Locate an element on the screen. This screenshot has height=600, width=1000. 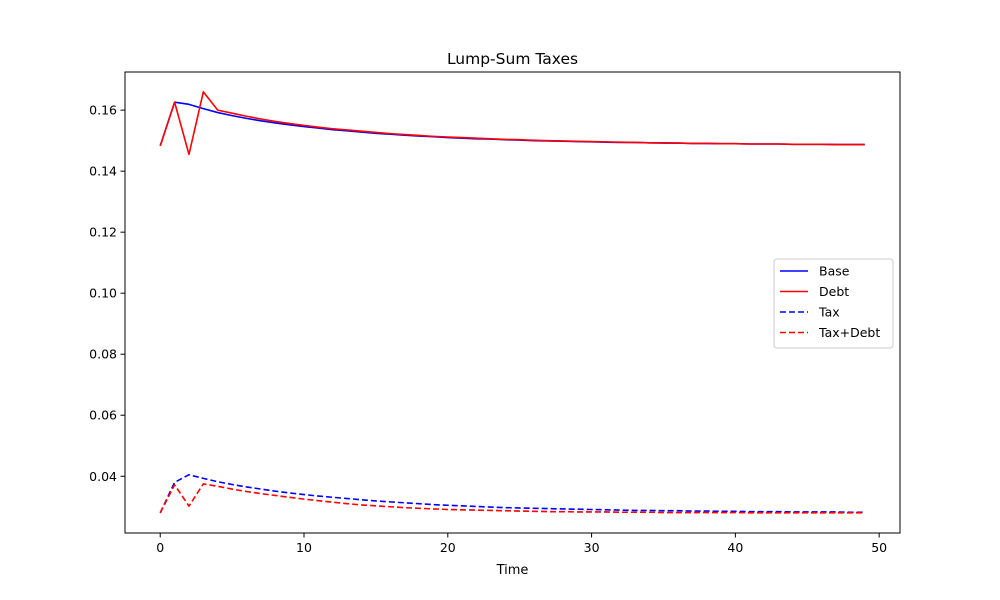
legend-label-tax-debt: Tax+Debt is located at coordinates (849, 332).